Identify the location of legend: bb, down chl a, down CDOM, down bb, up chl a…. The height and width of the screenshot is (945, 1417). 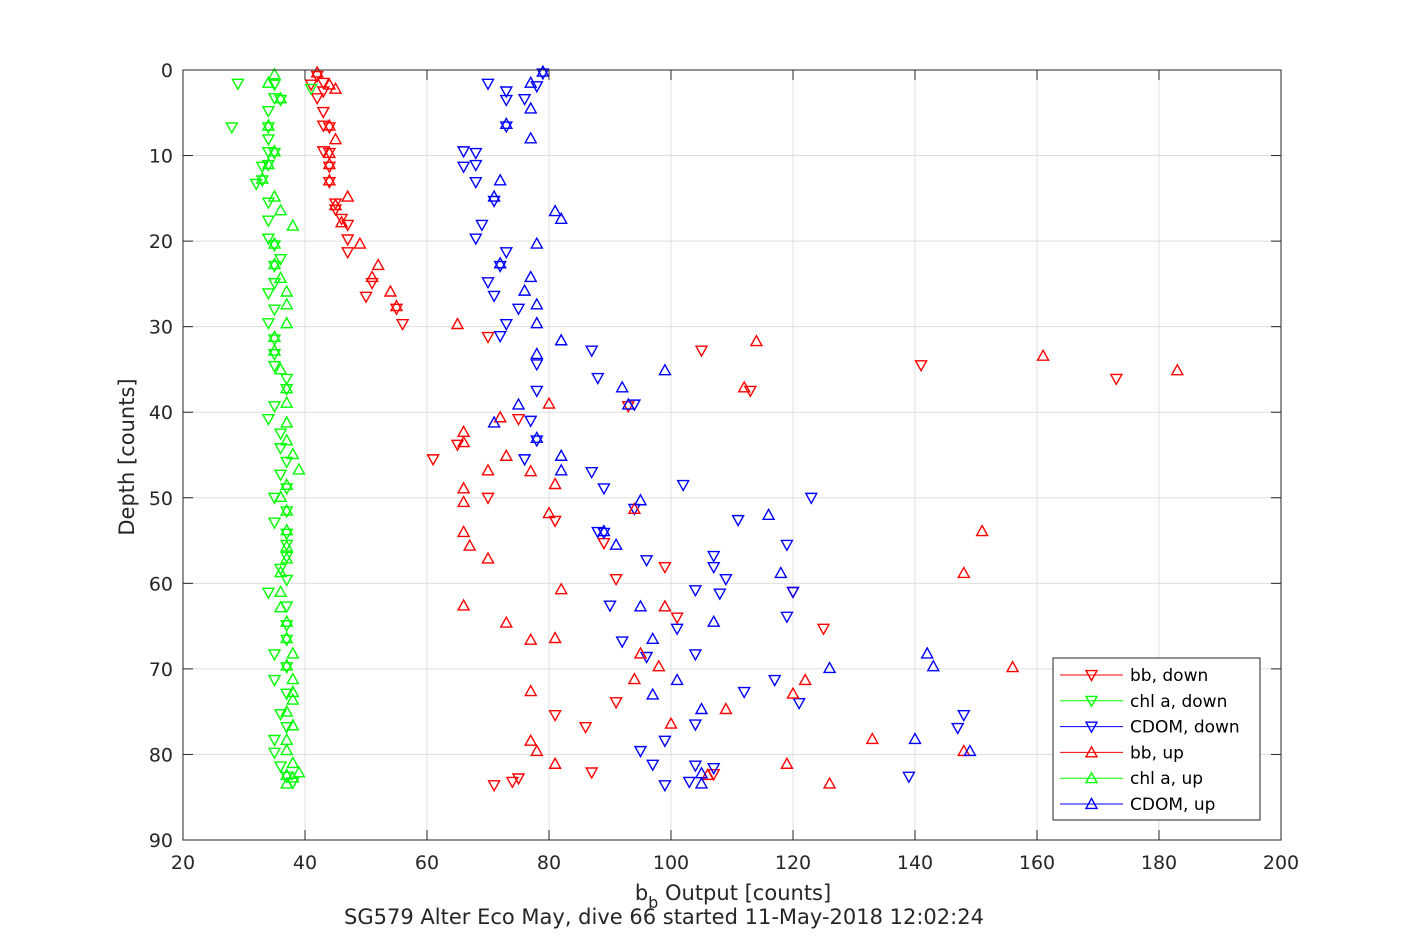
(1156, 739).